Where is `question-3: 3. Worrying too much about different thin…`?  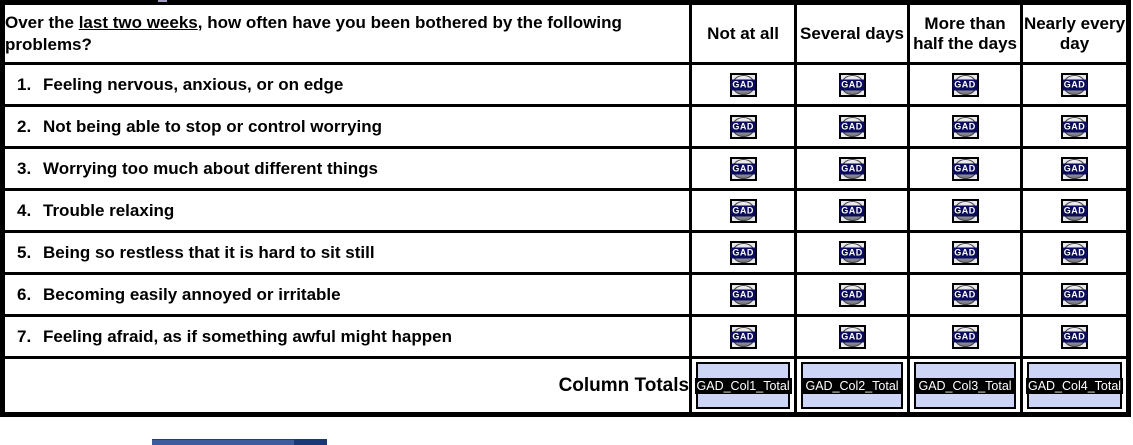 question-3: 3. Worrying too much about different thin… is located at coordinates (346, 168).